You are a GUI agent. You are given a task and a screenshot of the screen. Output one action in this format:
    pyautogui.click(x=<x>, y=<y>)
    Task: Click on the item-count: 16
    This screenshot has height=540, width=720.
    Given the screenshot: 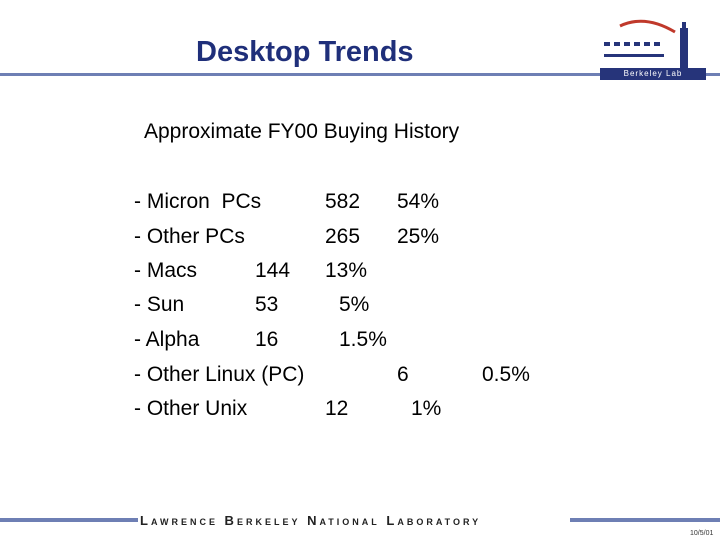 What is the action you would take?
    pyautogui.click(x=267, y=339)
    